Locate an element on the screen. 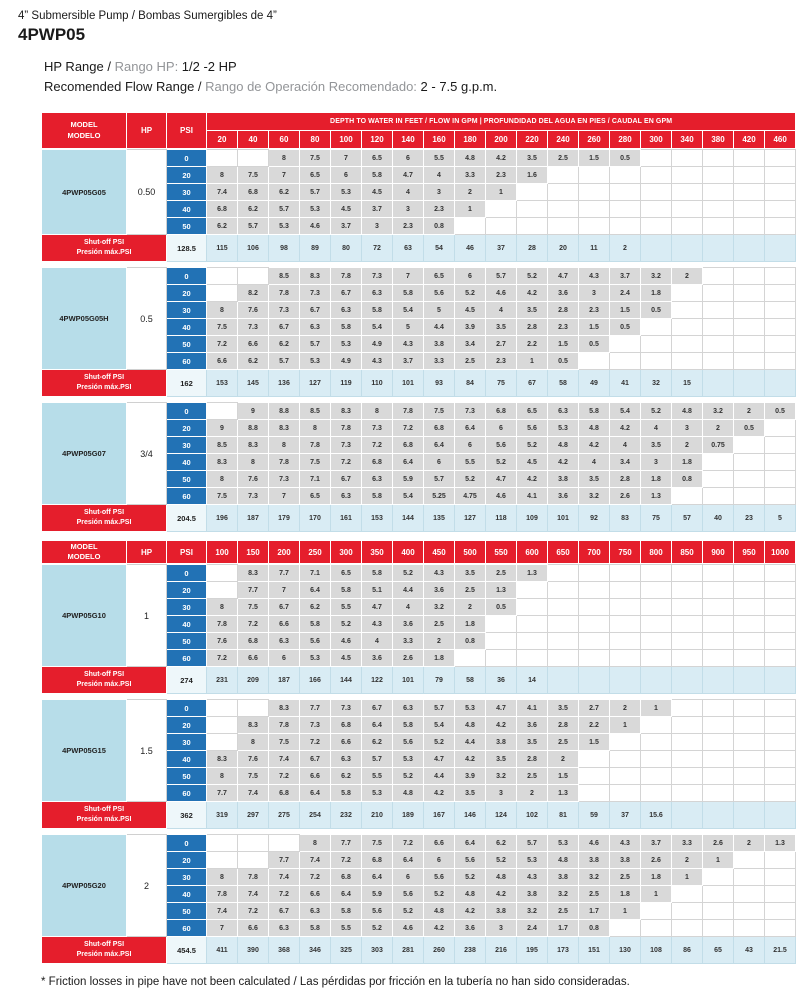  hp-range-value: 1/2 -2 HP is located at coordinates (207, 66).